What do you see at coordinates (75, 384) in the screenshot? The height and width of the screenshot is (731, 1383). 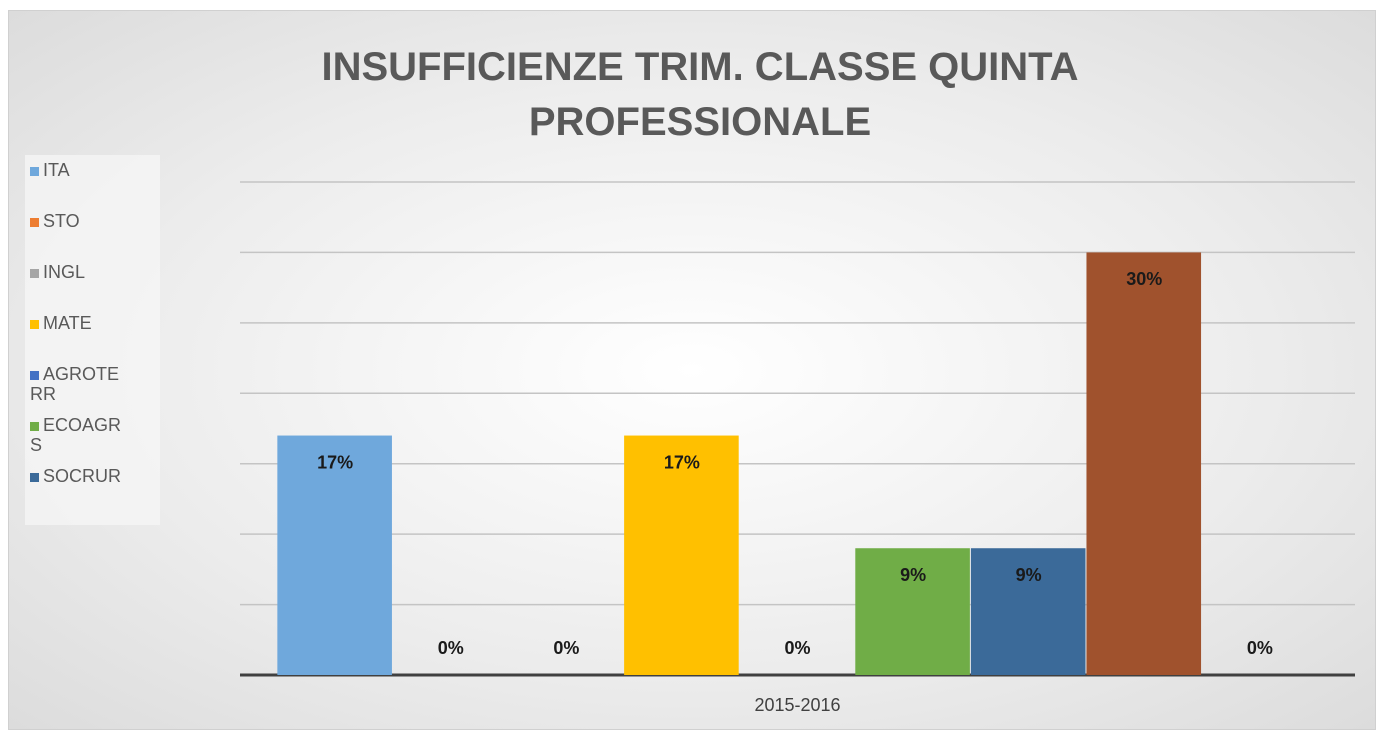 I see `legend-label: AGROTERR` at bounding box center [75, 384].